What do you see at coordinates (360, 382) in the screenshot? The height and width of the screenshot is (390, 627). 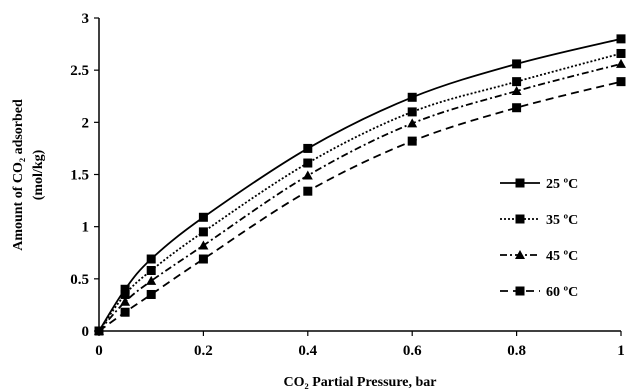 I see `x-axis-title: CO₂ Partial Pressure, bar` at bounding box center [360, 382].